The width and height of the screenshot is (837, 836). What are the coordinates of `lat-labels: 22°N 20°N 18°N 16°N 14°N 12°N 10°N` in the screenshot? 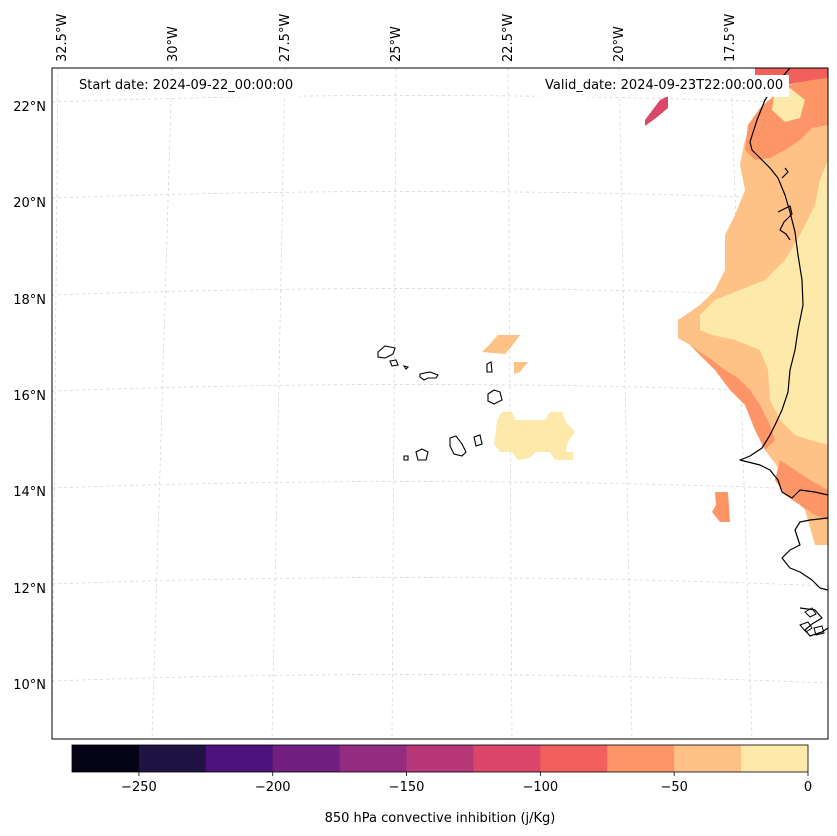 It's located at (29, 396).